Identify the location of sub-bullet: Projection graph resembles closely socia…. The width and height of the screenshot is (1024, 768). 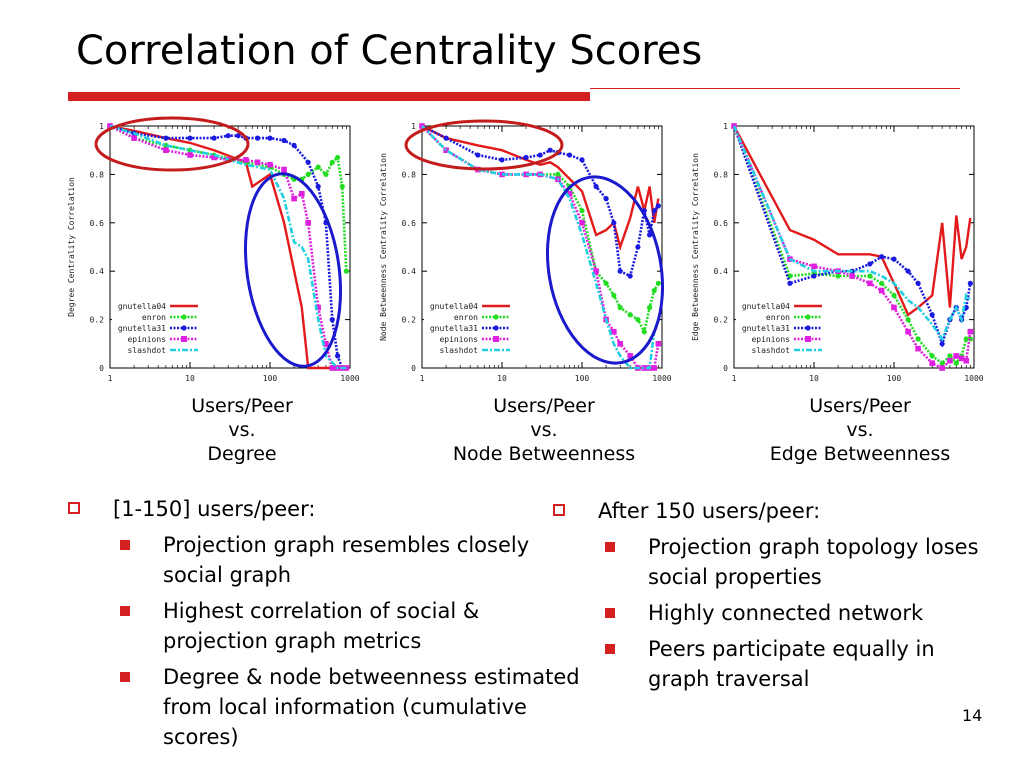
(328, 560).